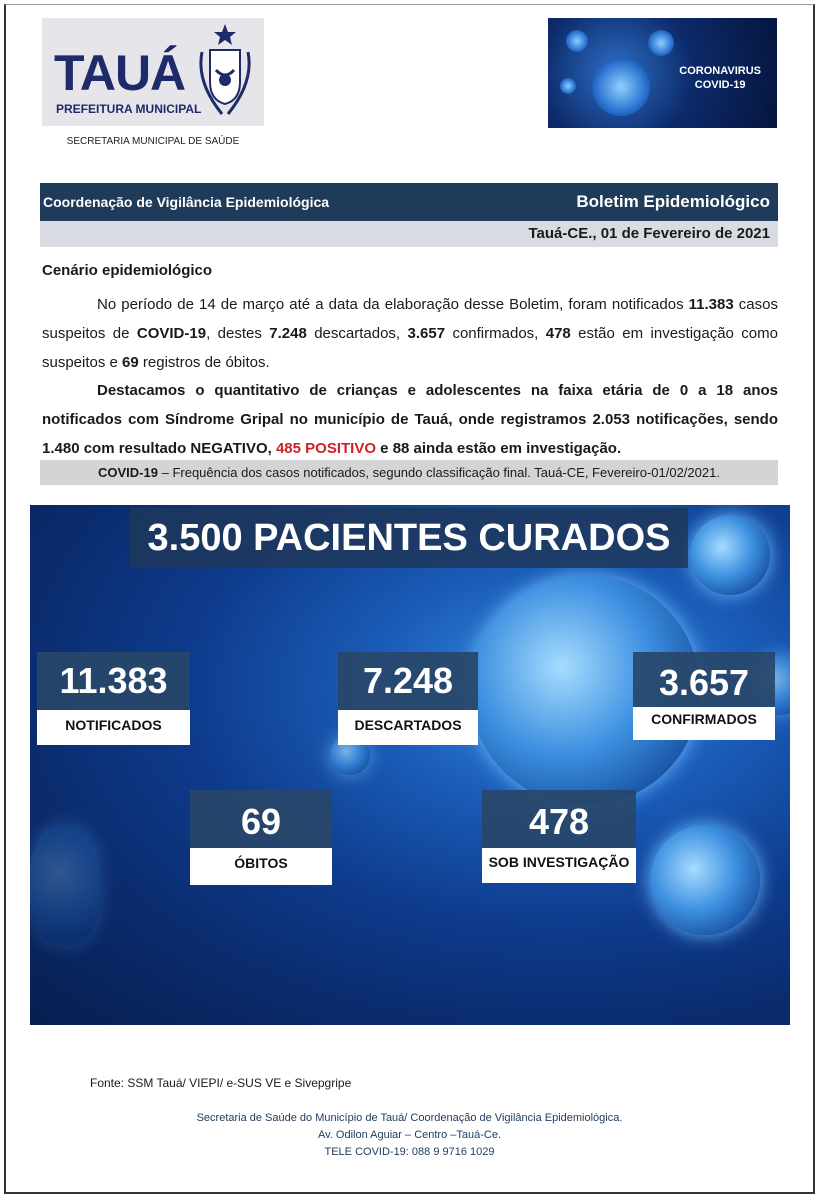  I want to click on stat-obitos: 69 ÓBITOS, so click(261, 837).